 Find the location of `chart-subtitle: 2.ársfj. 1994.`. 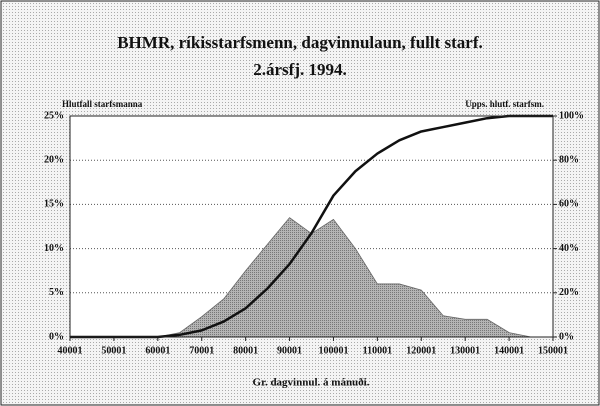

chart-subtitle: 2.ársfj. 1994. is located at coordinates (299, 69).